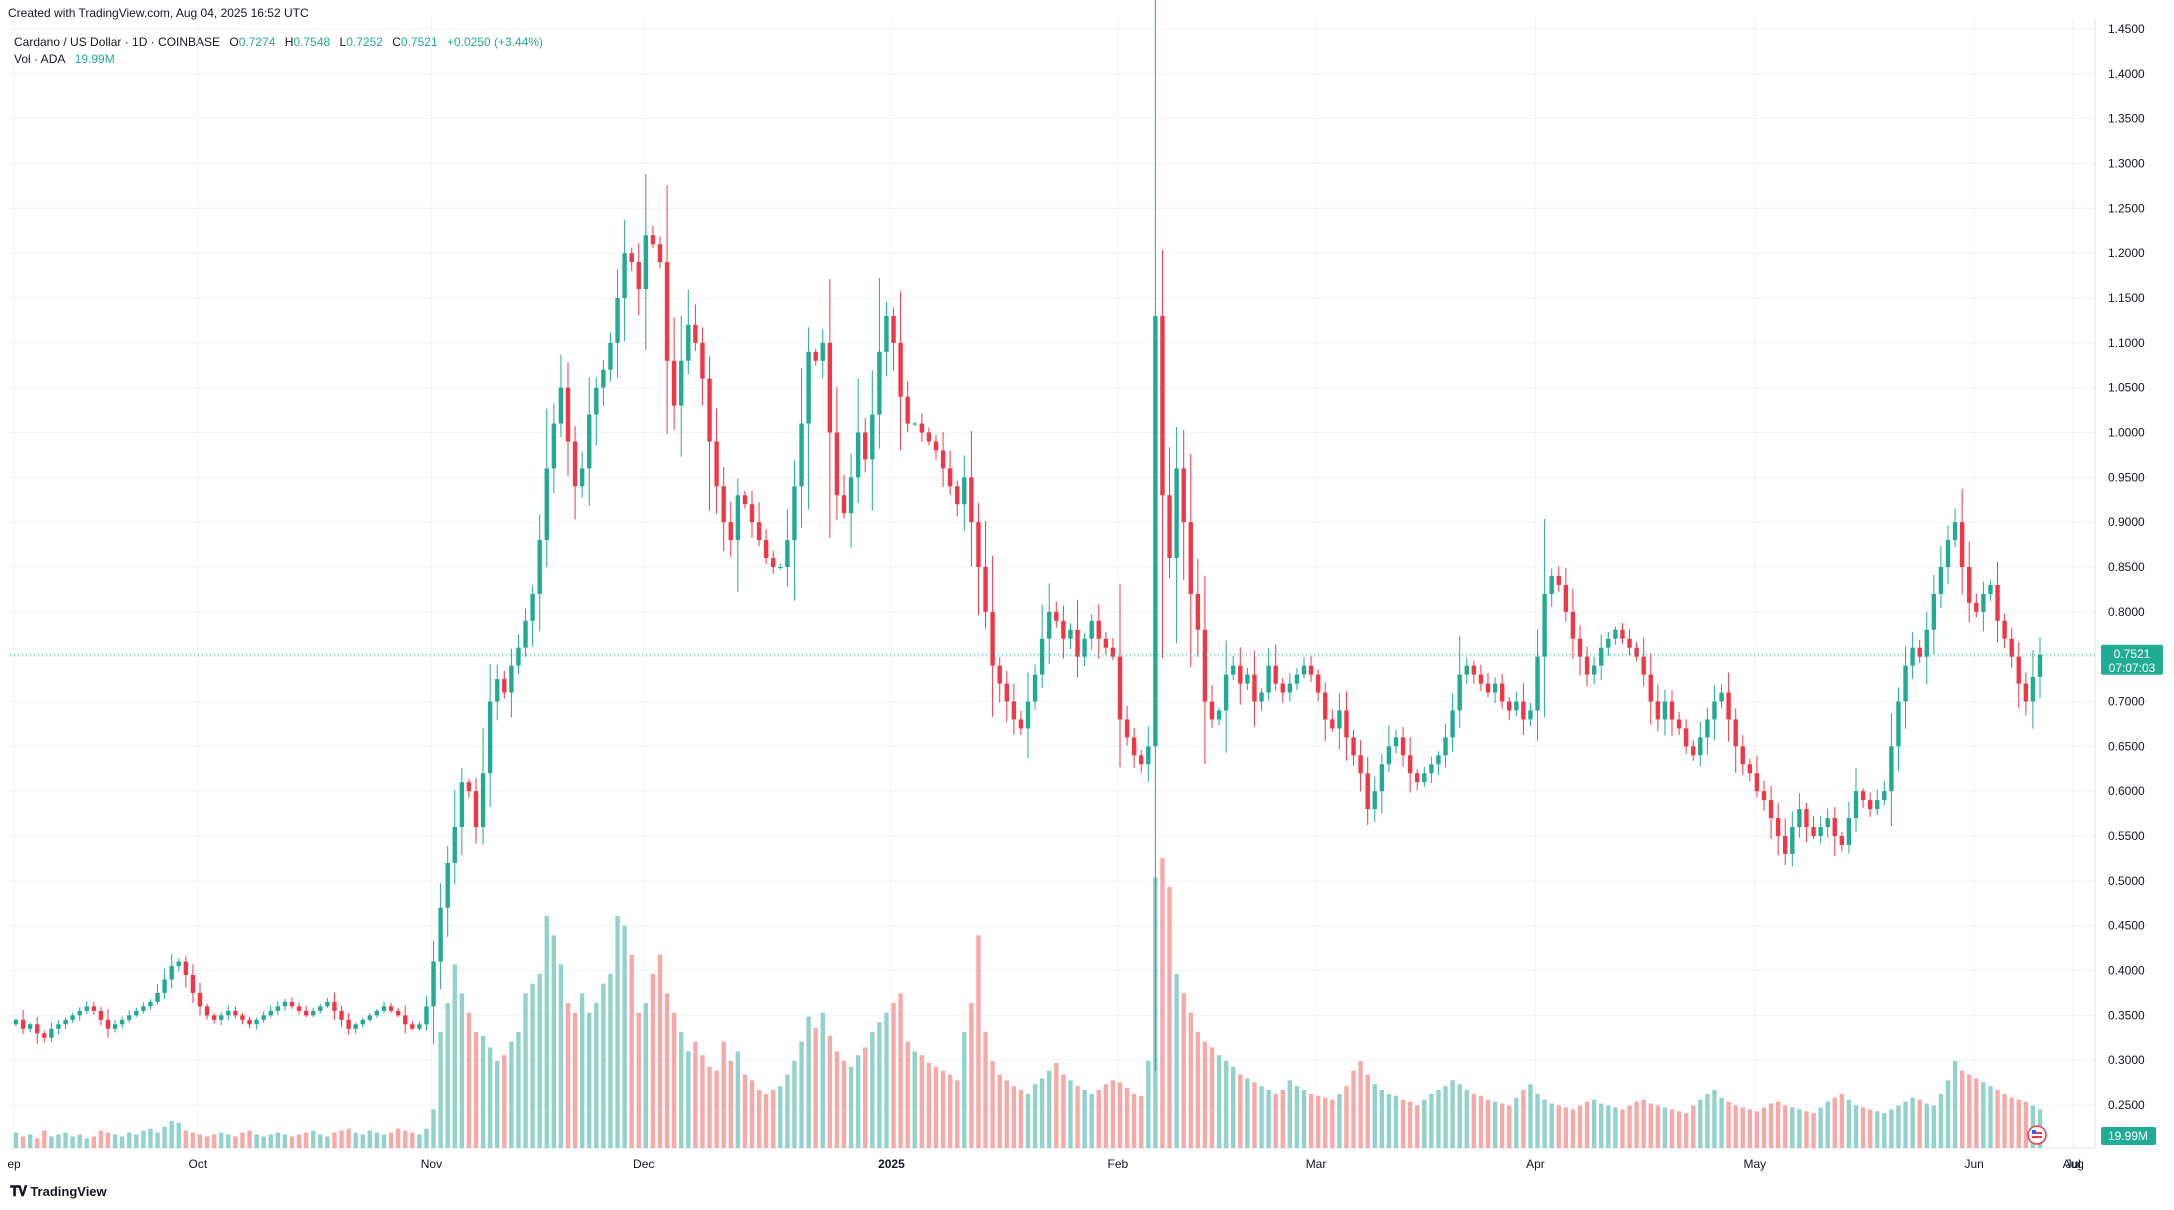 This screenshot has width=2174, height=1210. I want to click on open-value: 0.7274, so click(257, 42).